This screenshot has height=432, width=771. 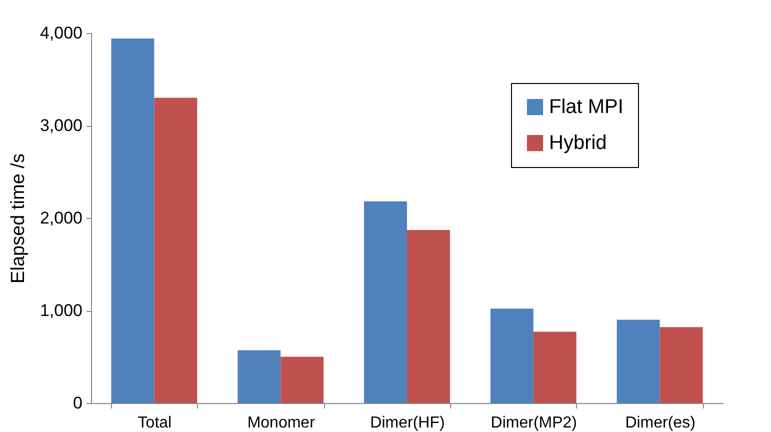 What do you see at coordinates (18, 219) in the screenshot?
I see `y-axis-title: Elapsed time /s` at bounding box center [18, 219].